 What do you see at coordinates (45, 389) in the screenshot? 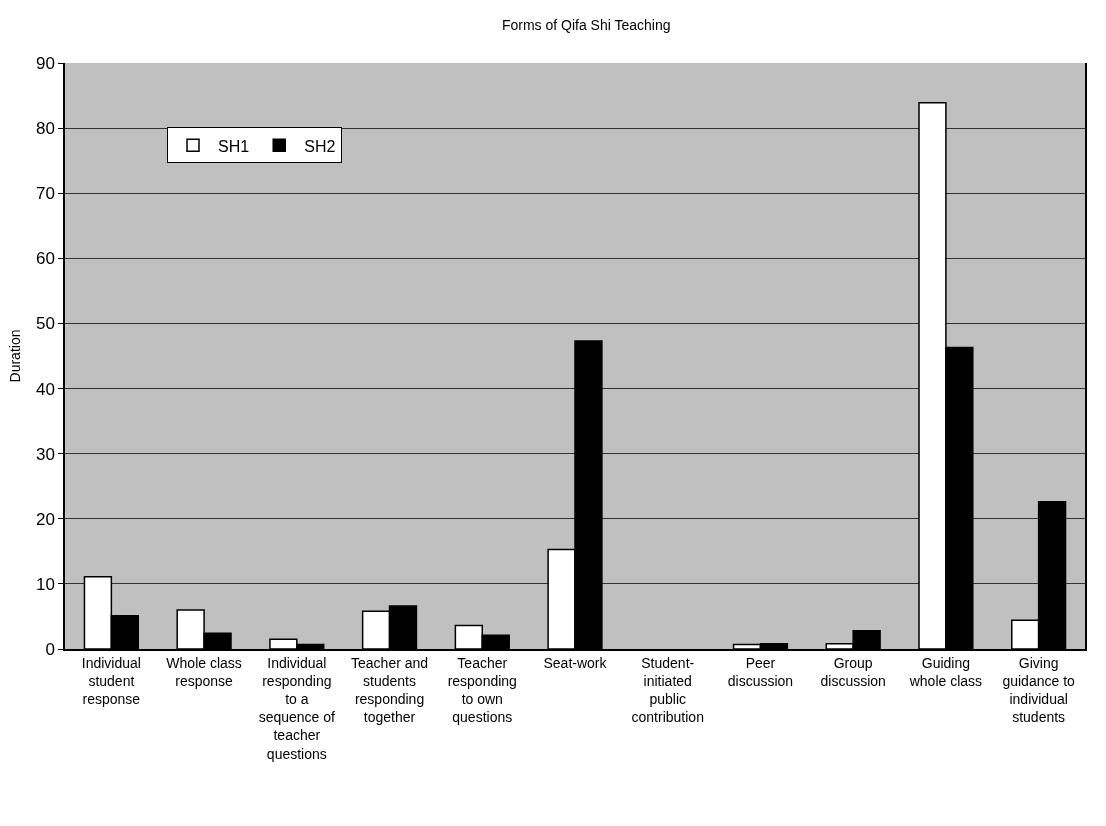
I see `y-tick-label: 40` at bounding box center [45, 389].